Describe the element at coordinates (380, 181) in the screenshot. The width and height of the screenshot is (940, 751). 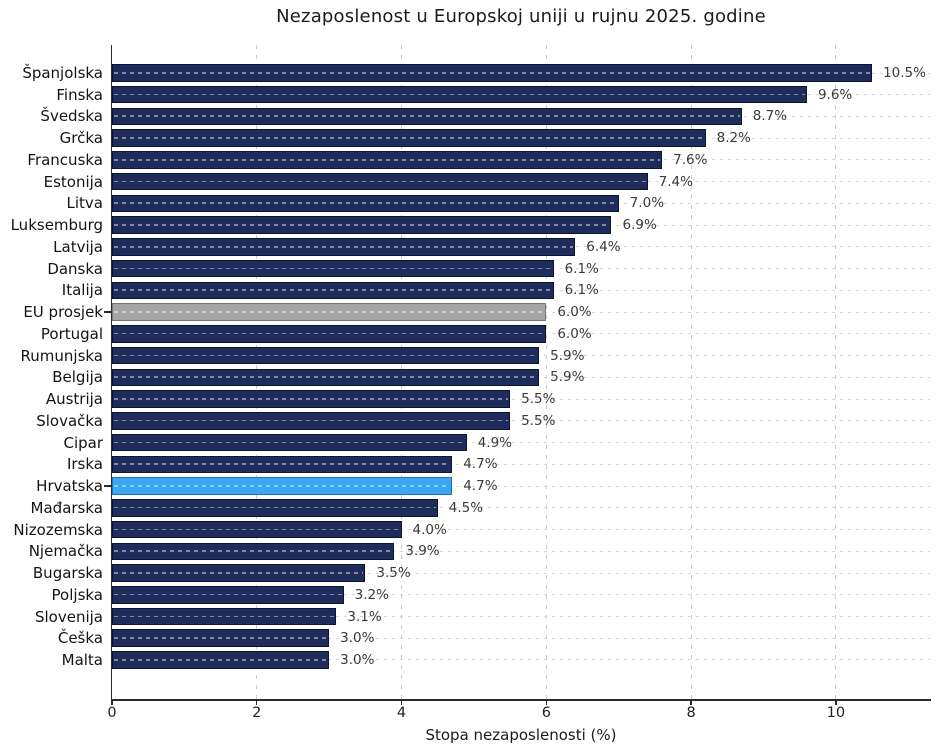
I see `bar-estonija` at that location.